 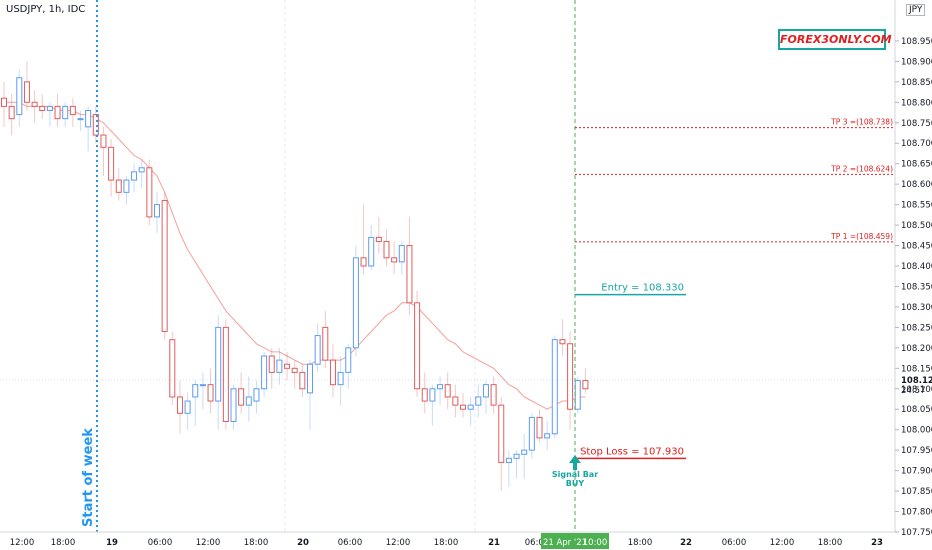 What do you see at coordinates (565, 543) in the screenshot?
I see `date-marker-label: 21 Apr '21` at bounding box center [565, 543].